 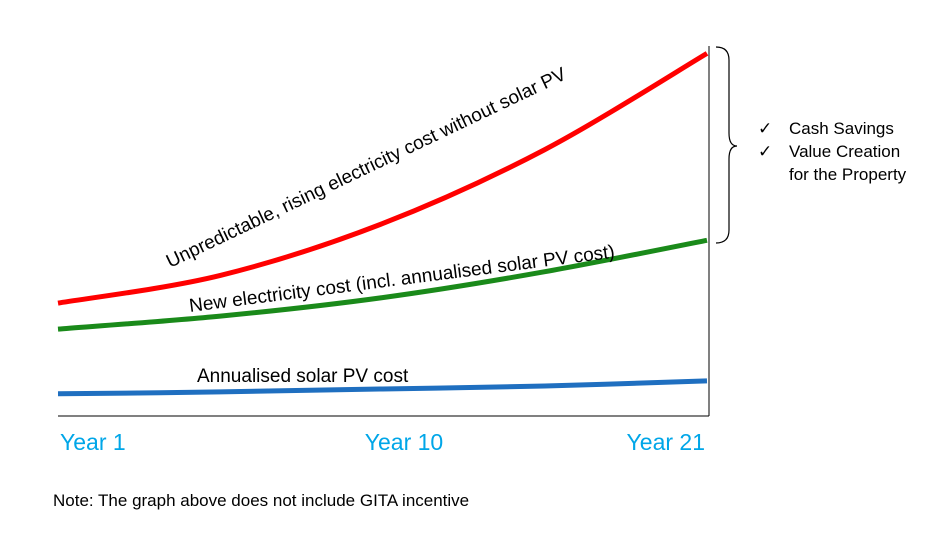 What do you see at coordinates (666, 442) in the screenshot?
I see `x-tick-year-21: Year 21` at bounding box center [666, 442].